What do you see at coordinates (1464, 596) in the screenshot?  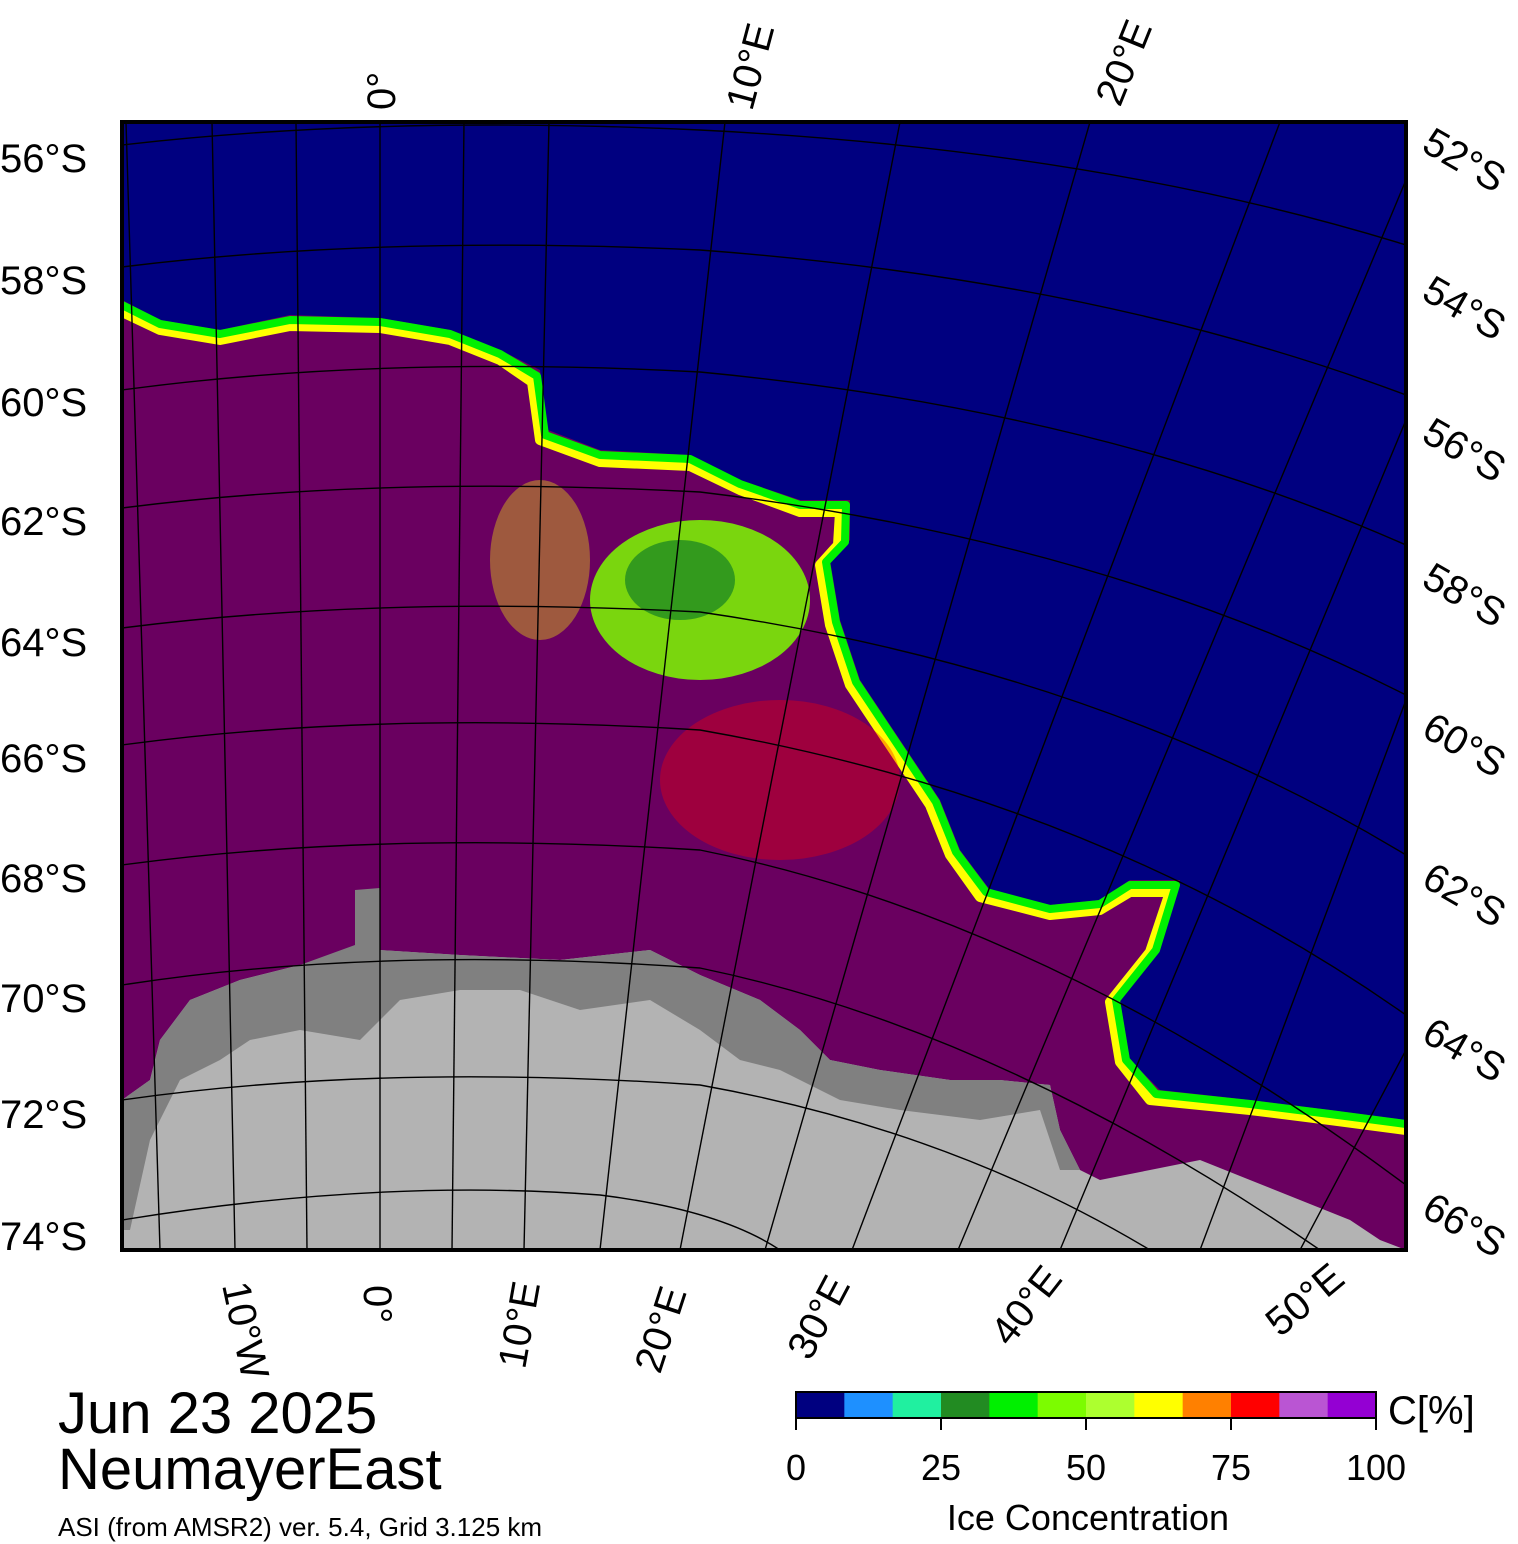 I see `right-lat-label: 58°S` at bounding box center [1464, 596].